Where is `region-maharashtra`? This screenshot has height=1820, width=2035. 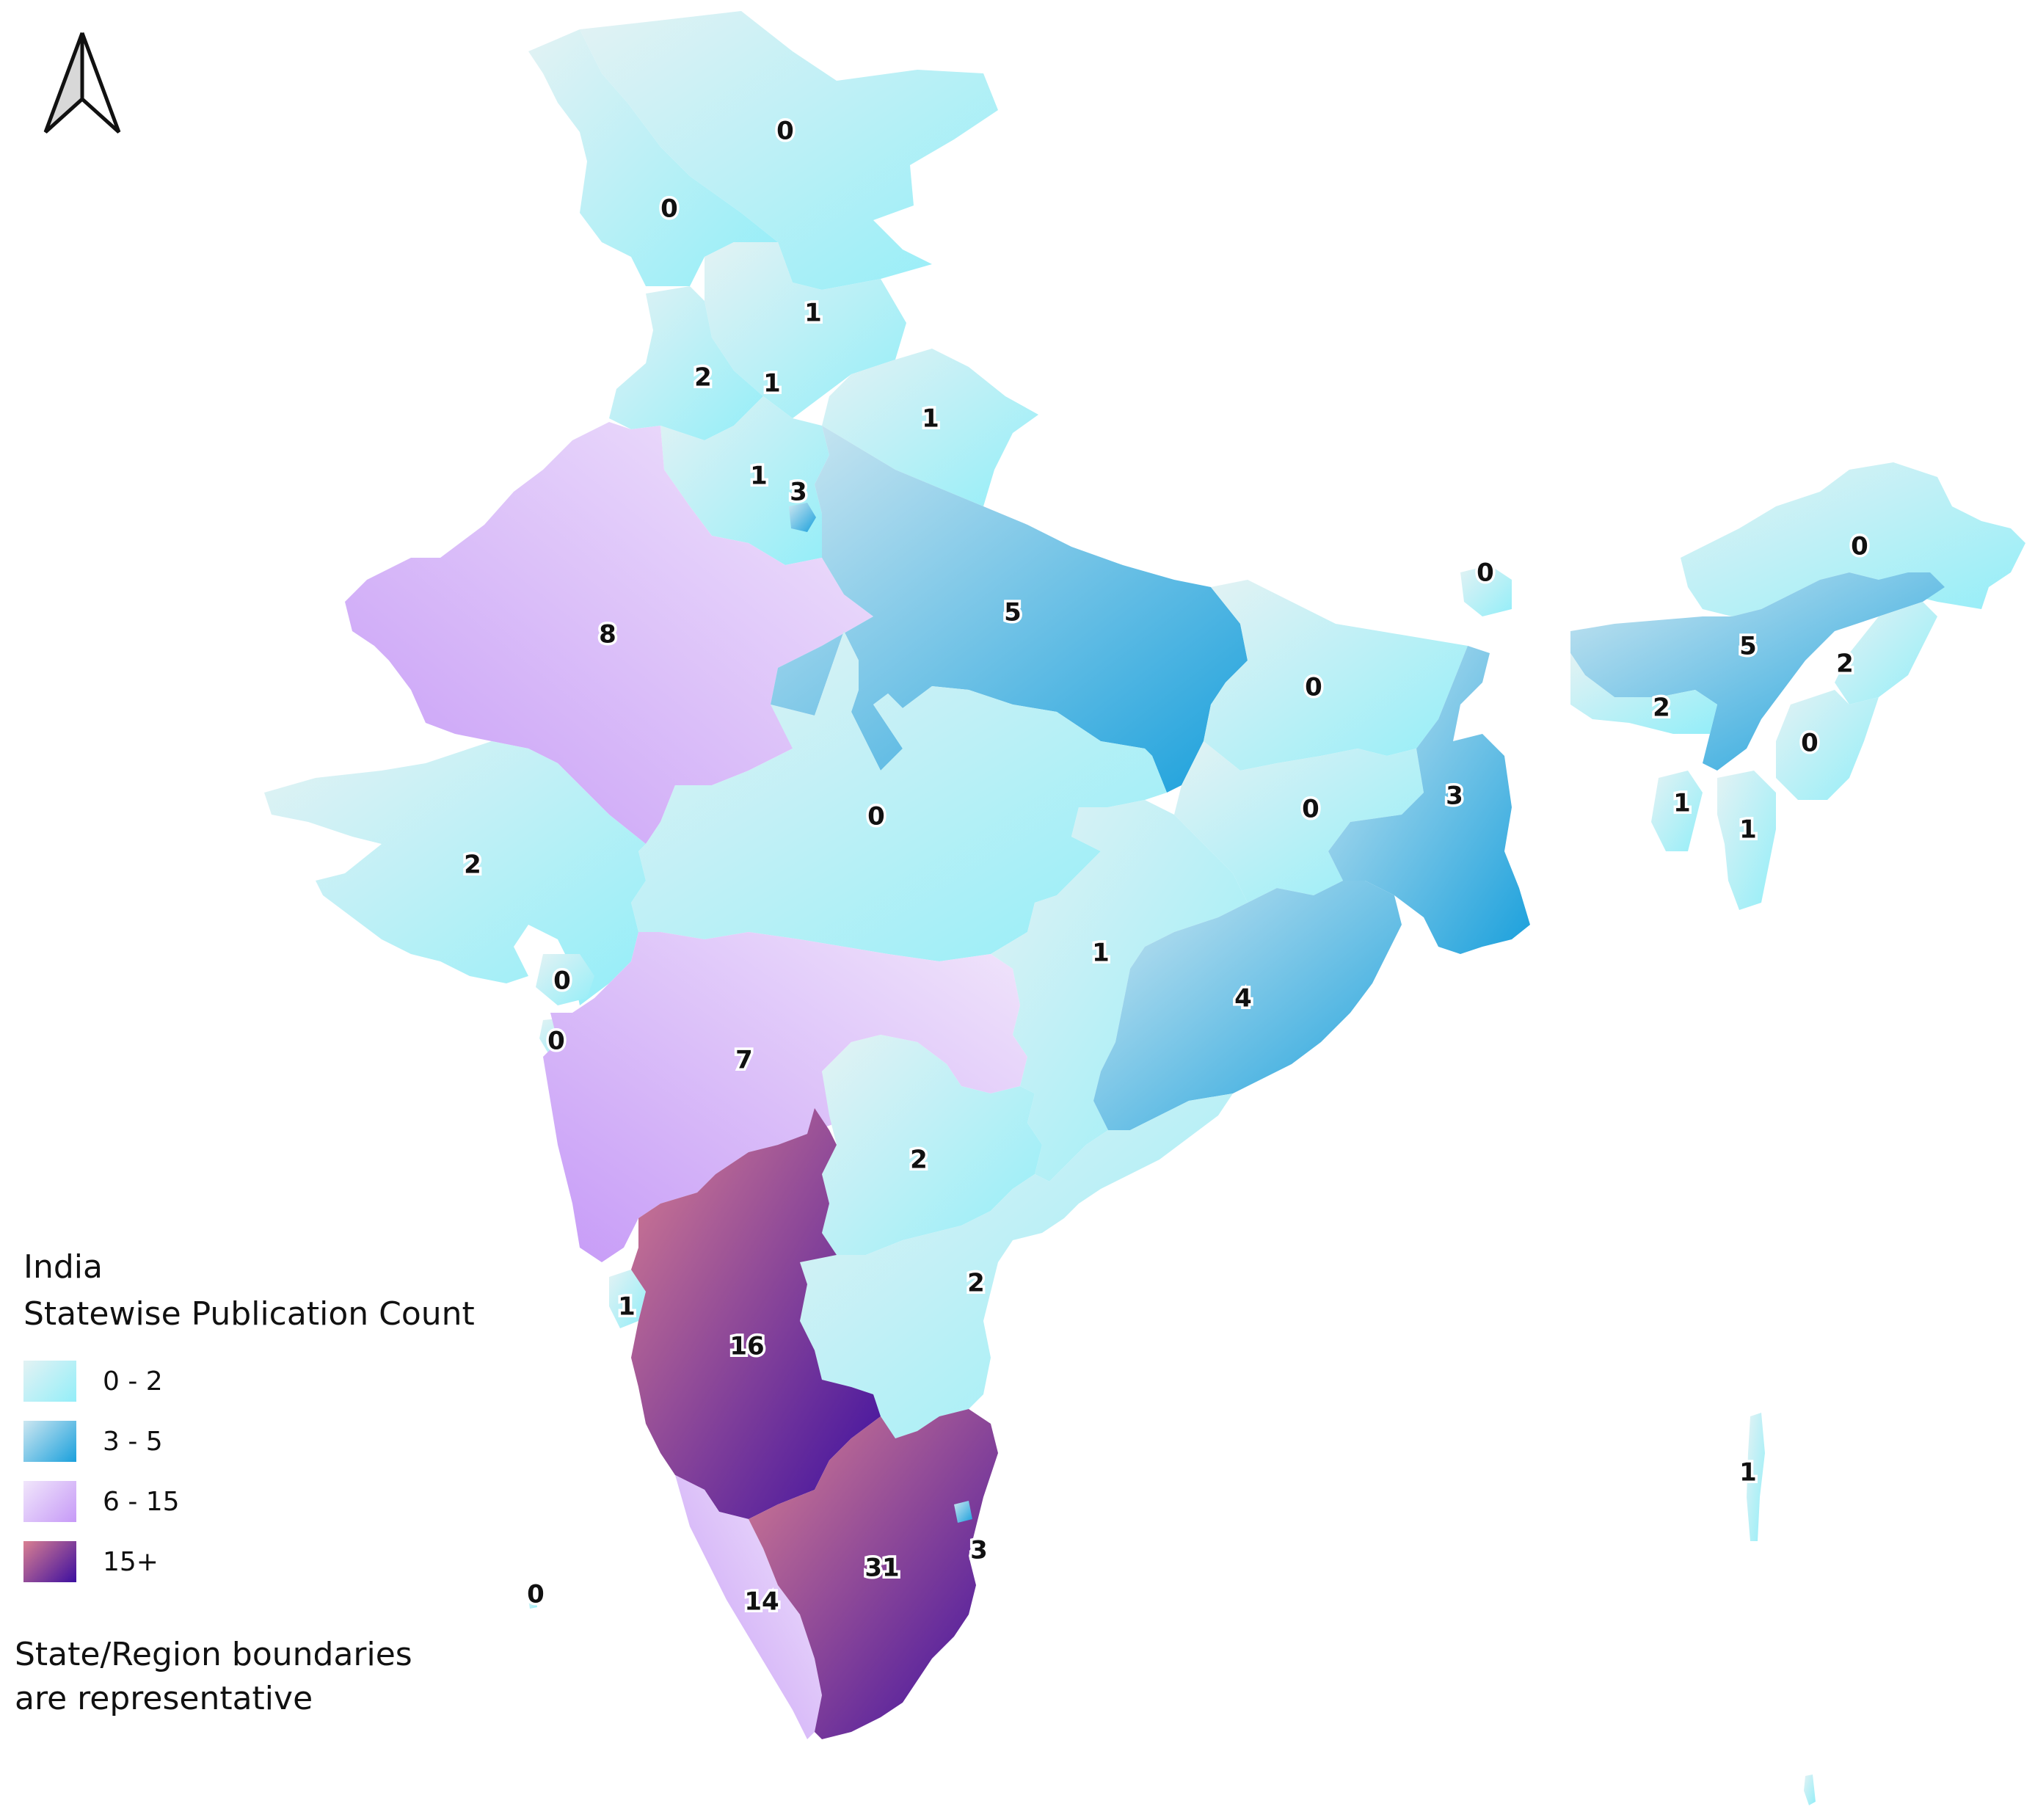 region-maharashtra is located at coordinates (785, 1097).